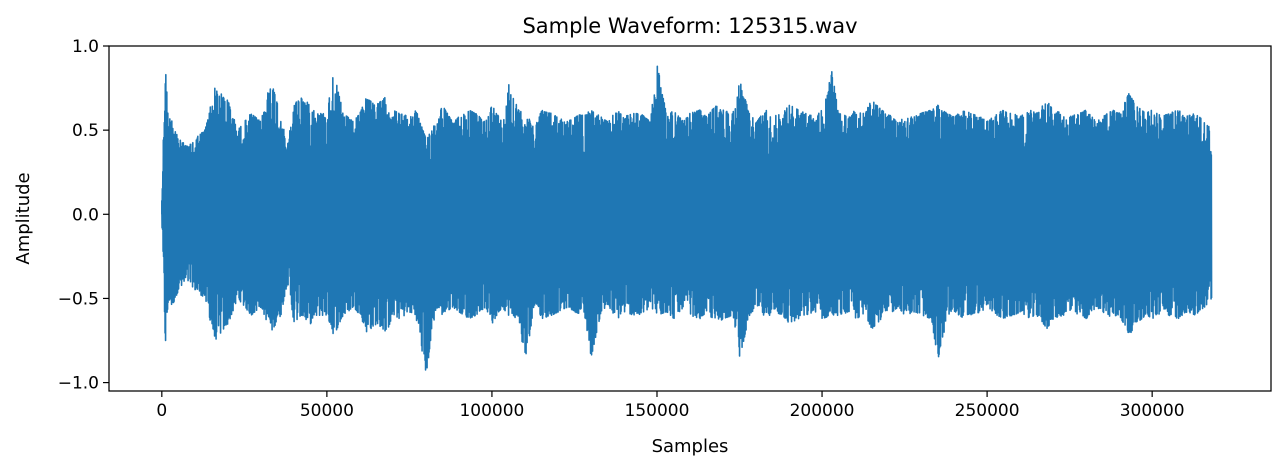 This screenshot has height=470, width=1286. What do you see at coordinates (161, 411) in the screenshot?
I see `x-tick-label: 0` at bounding box center [161, 411].